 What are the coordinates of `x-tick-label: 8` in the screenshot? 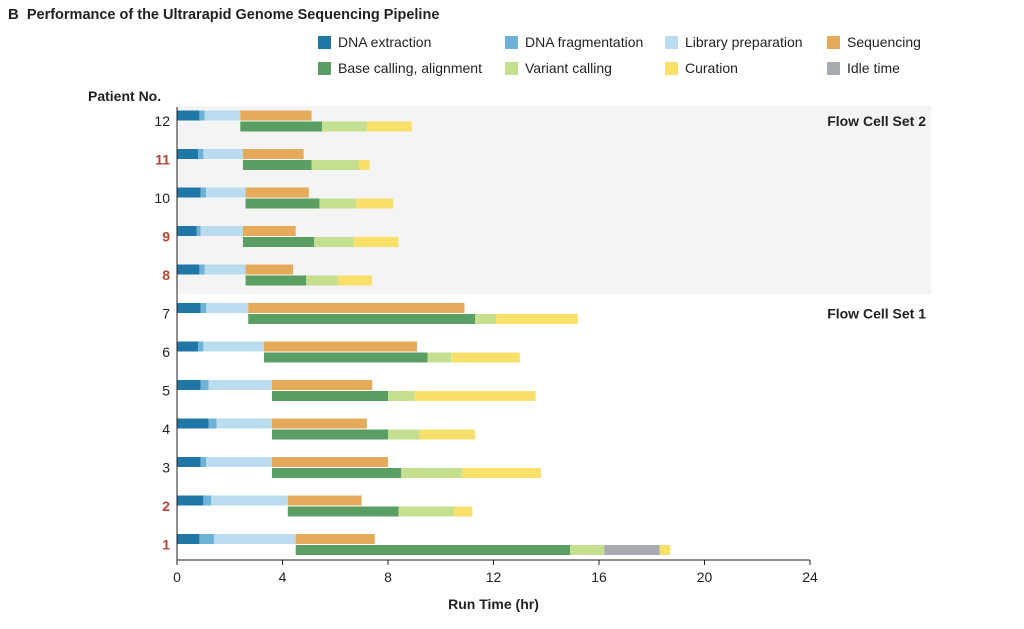 It's located at (388, 577).